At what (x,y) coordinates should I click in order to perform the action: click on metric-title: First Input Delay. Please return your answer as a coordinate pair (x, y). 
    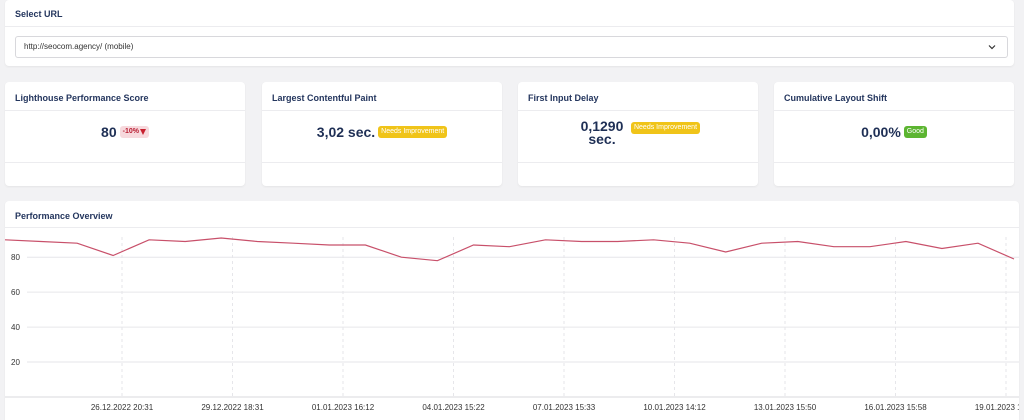
    Looking at the image, I should click on (563, 98).